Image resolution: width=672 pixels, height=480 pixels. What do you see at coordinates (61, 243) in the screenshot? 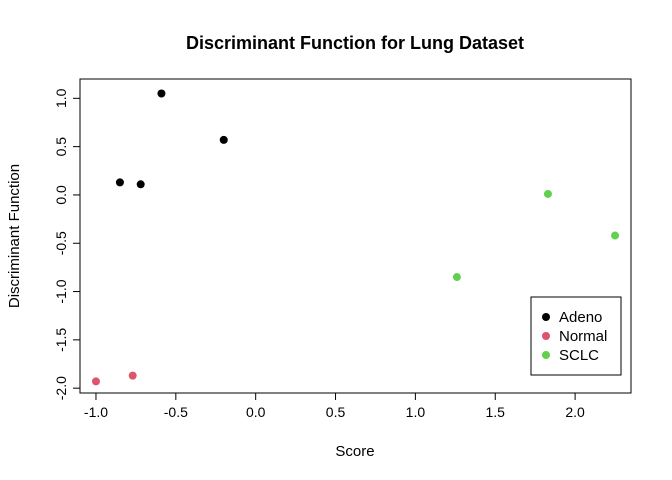
I see `y-tick-label: -0.5` at bounding box center [61, 243].